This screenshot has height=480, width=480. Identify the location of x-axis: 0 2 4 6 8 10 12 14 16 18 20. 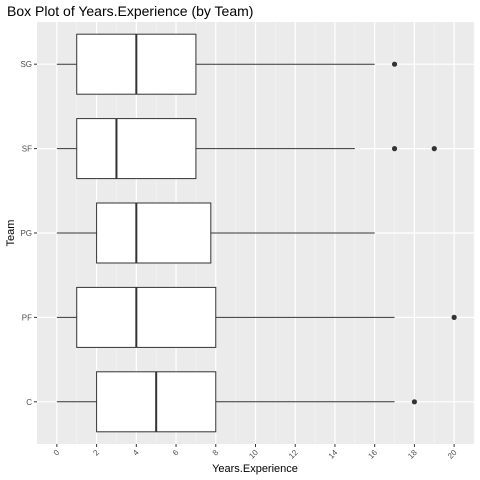
(255, 452).